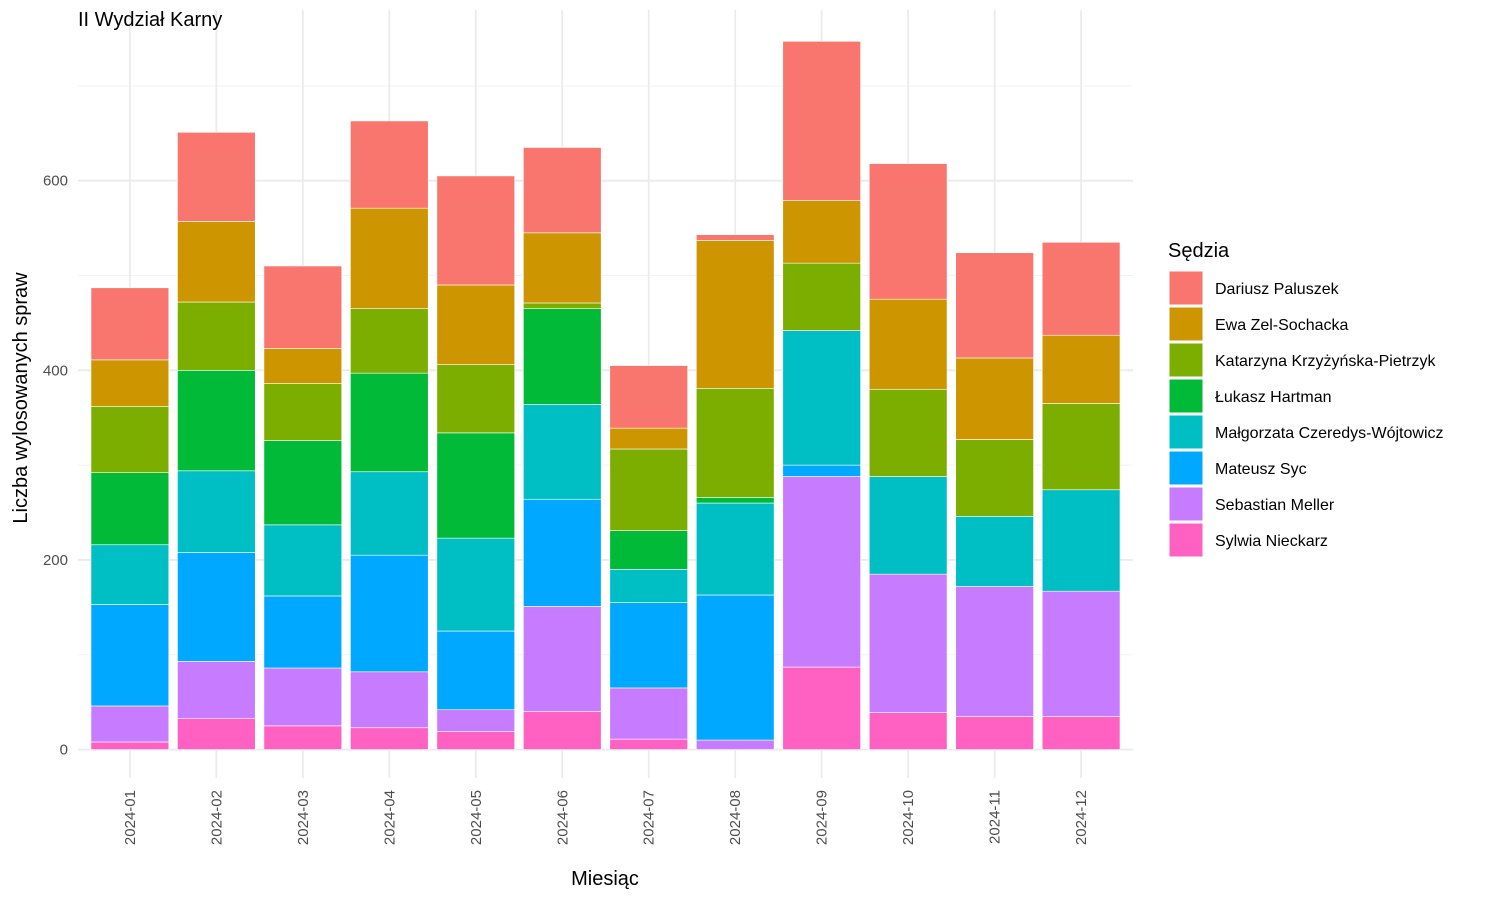 The height and width of the screenshot is (900, 1500). Describe the element at coordinates (1271, 541) in the screenshot. I see `legend-label: Sylwia Nieckarz` at that location.